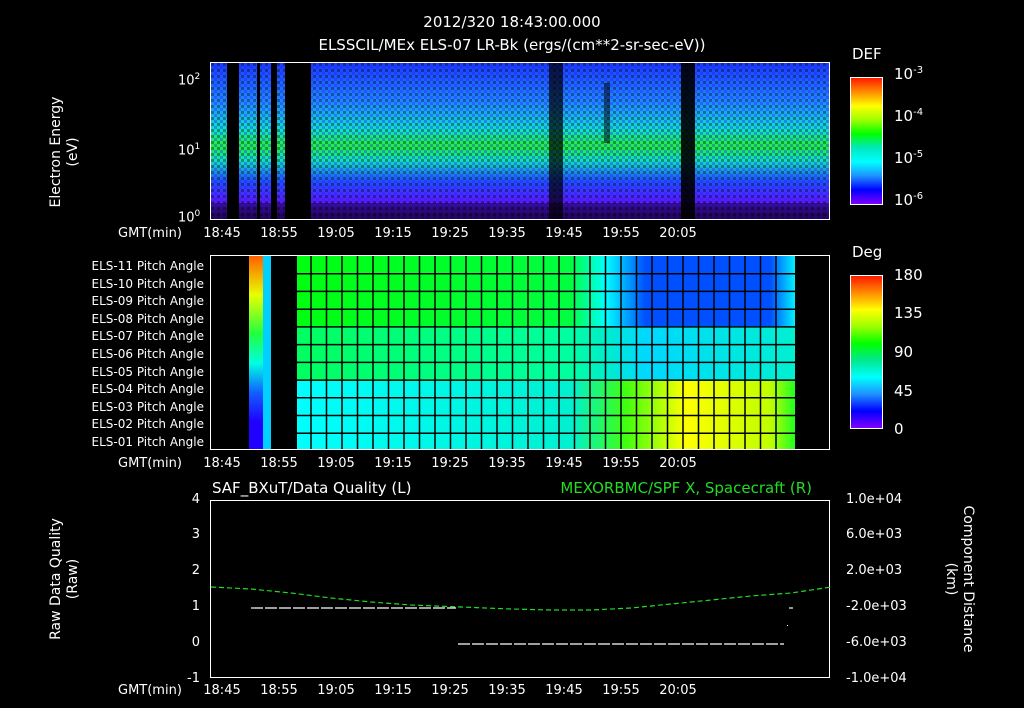 The image size is (1024, 708). I want to click on data-quality-lines, so click(521, 615).